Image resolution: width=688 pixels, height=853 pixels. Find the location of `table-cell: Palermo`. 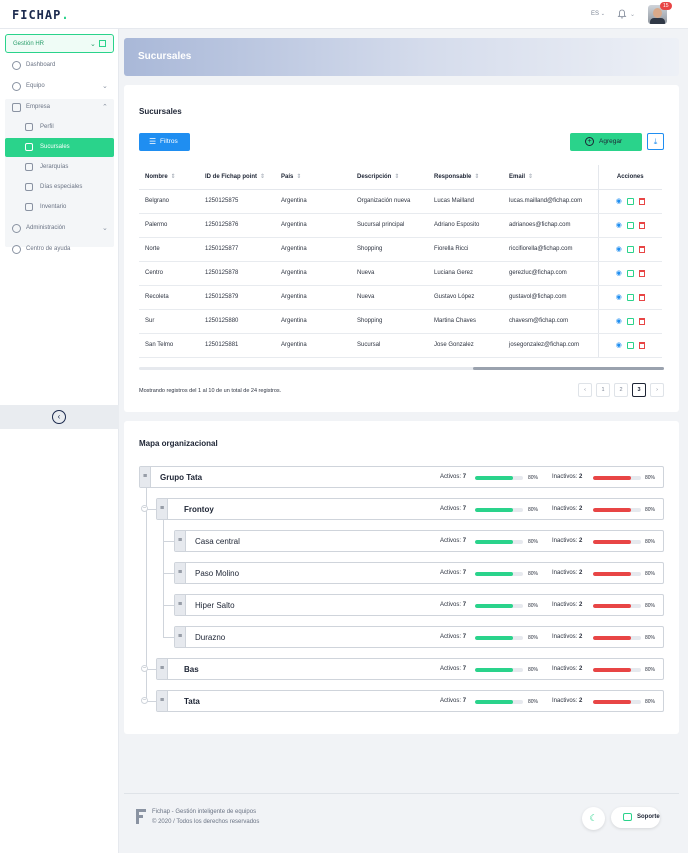

table-cell: Palermo is located at coordinates (169, 225).